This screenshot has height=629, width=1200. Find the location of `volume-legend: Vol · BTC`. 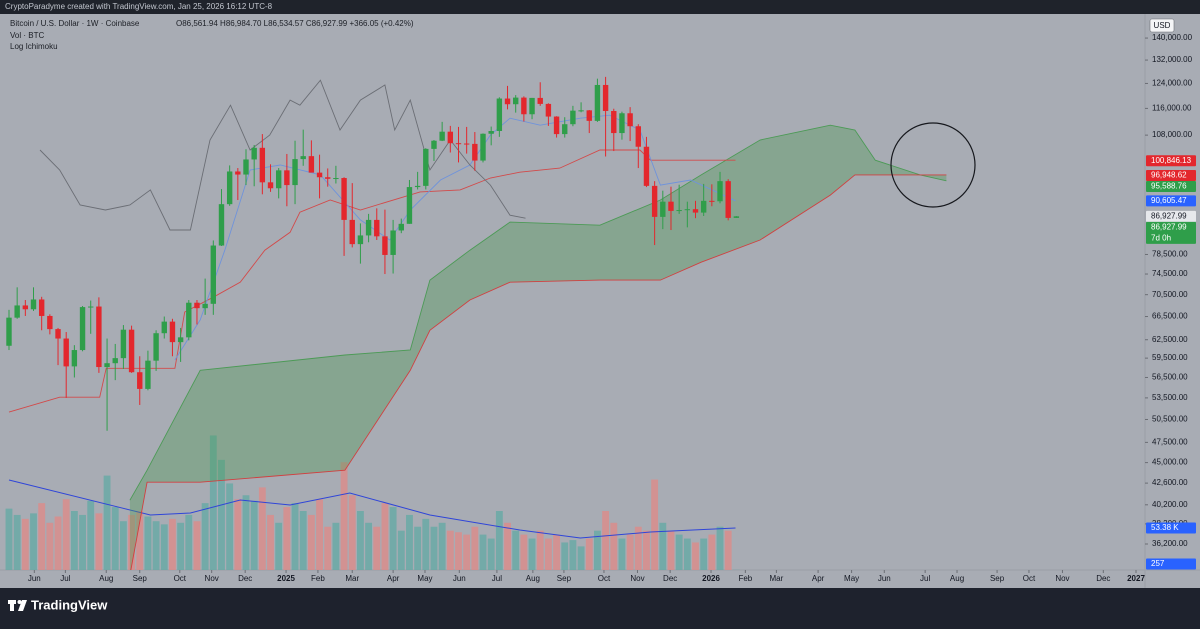

volume-legend: Vol · BTC is located at coordinates (27, 35).